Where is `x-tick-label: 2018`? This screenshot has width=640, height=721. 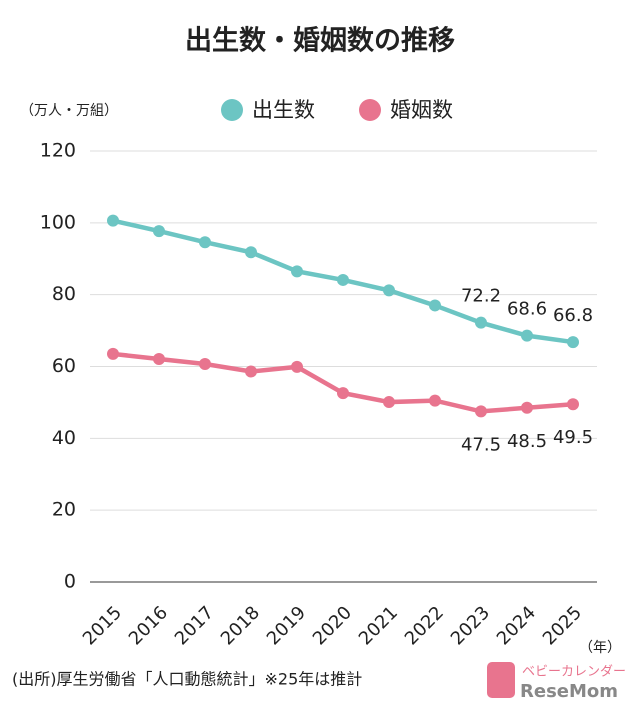
x-tick-label: 2018 is located at coordinates (240, 625).